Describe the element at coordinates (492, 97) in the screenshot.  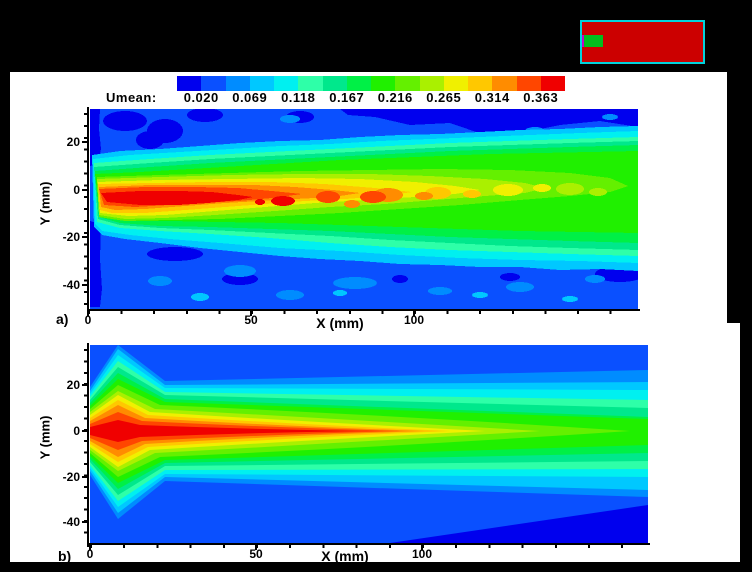
I see `colorbar-tick-label: 0.314` at that location.